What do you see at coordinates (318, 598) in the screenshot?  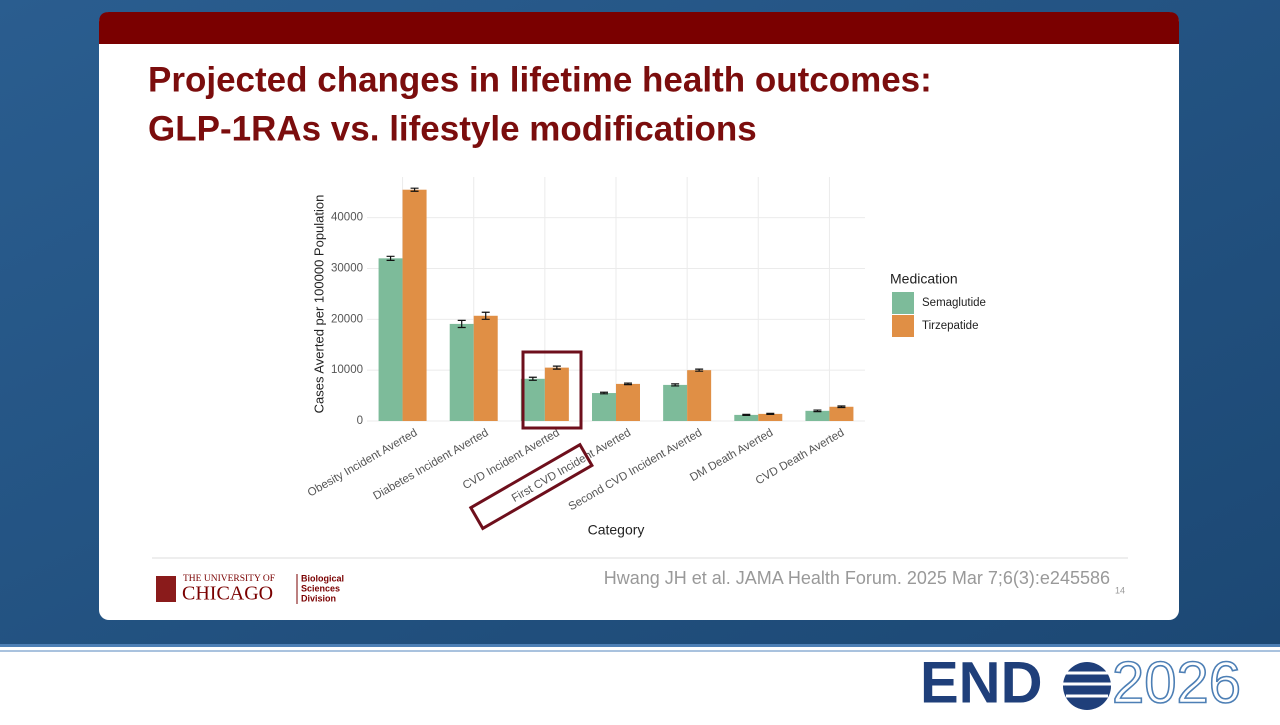 I see `logo-text: Division` at bounding box center [318, 598].